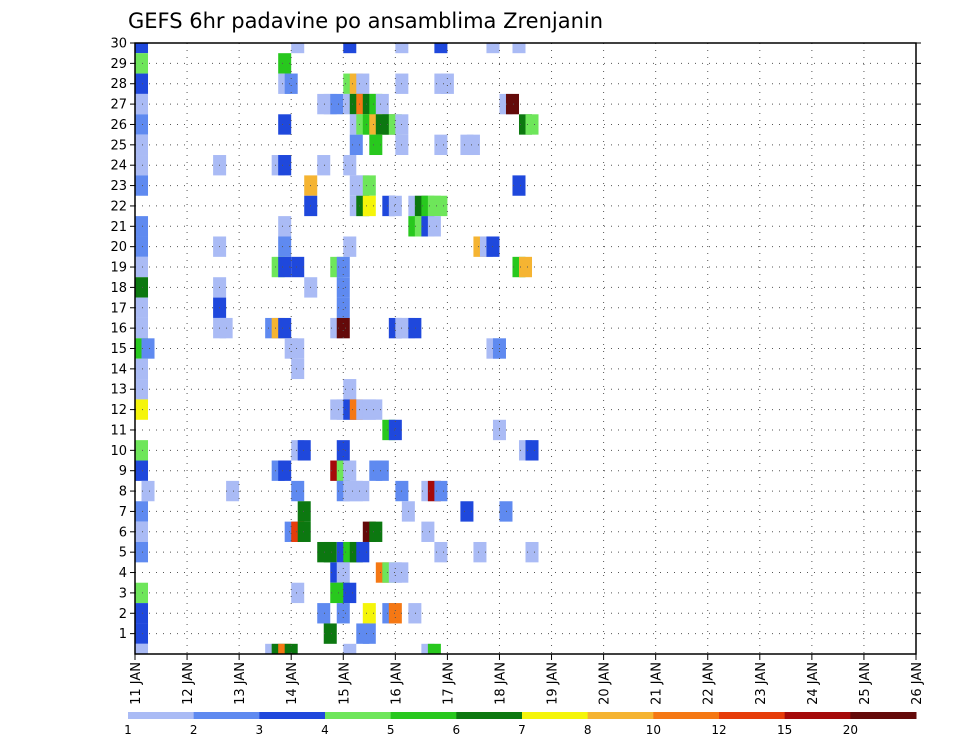  Describe the element at coordinates (128, 730) in the screenshot. I see `legend-label: 1` at that location.